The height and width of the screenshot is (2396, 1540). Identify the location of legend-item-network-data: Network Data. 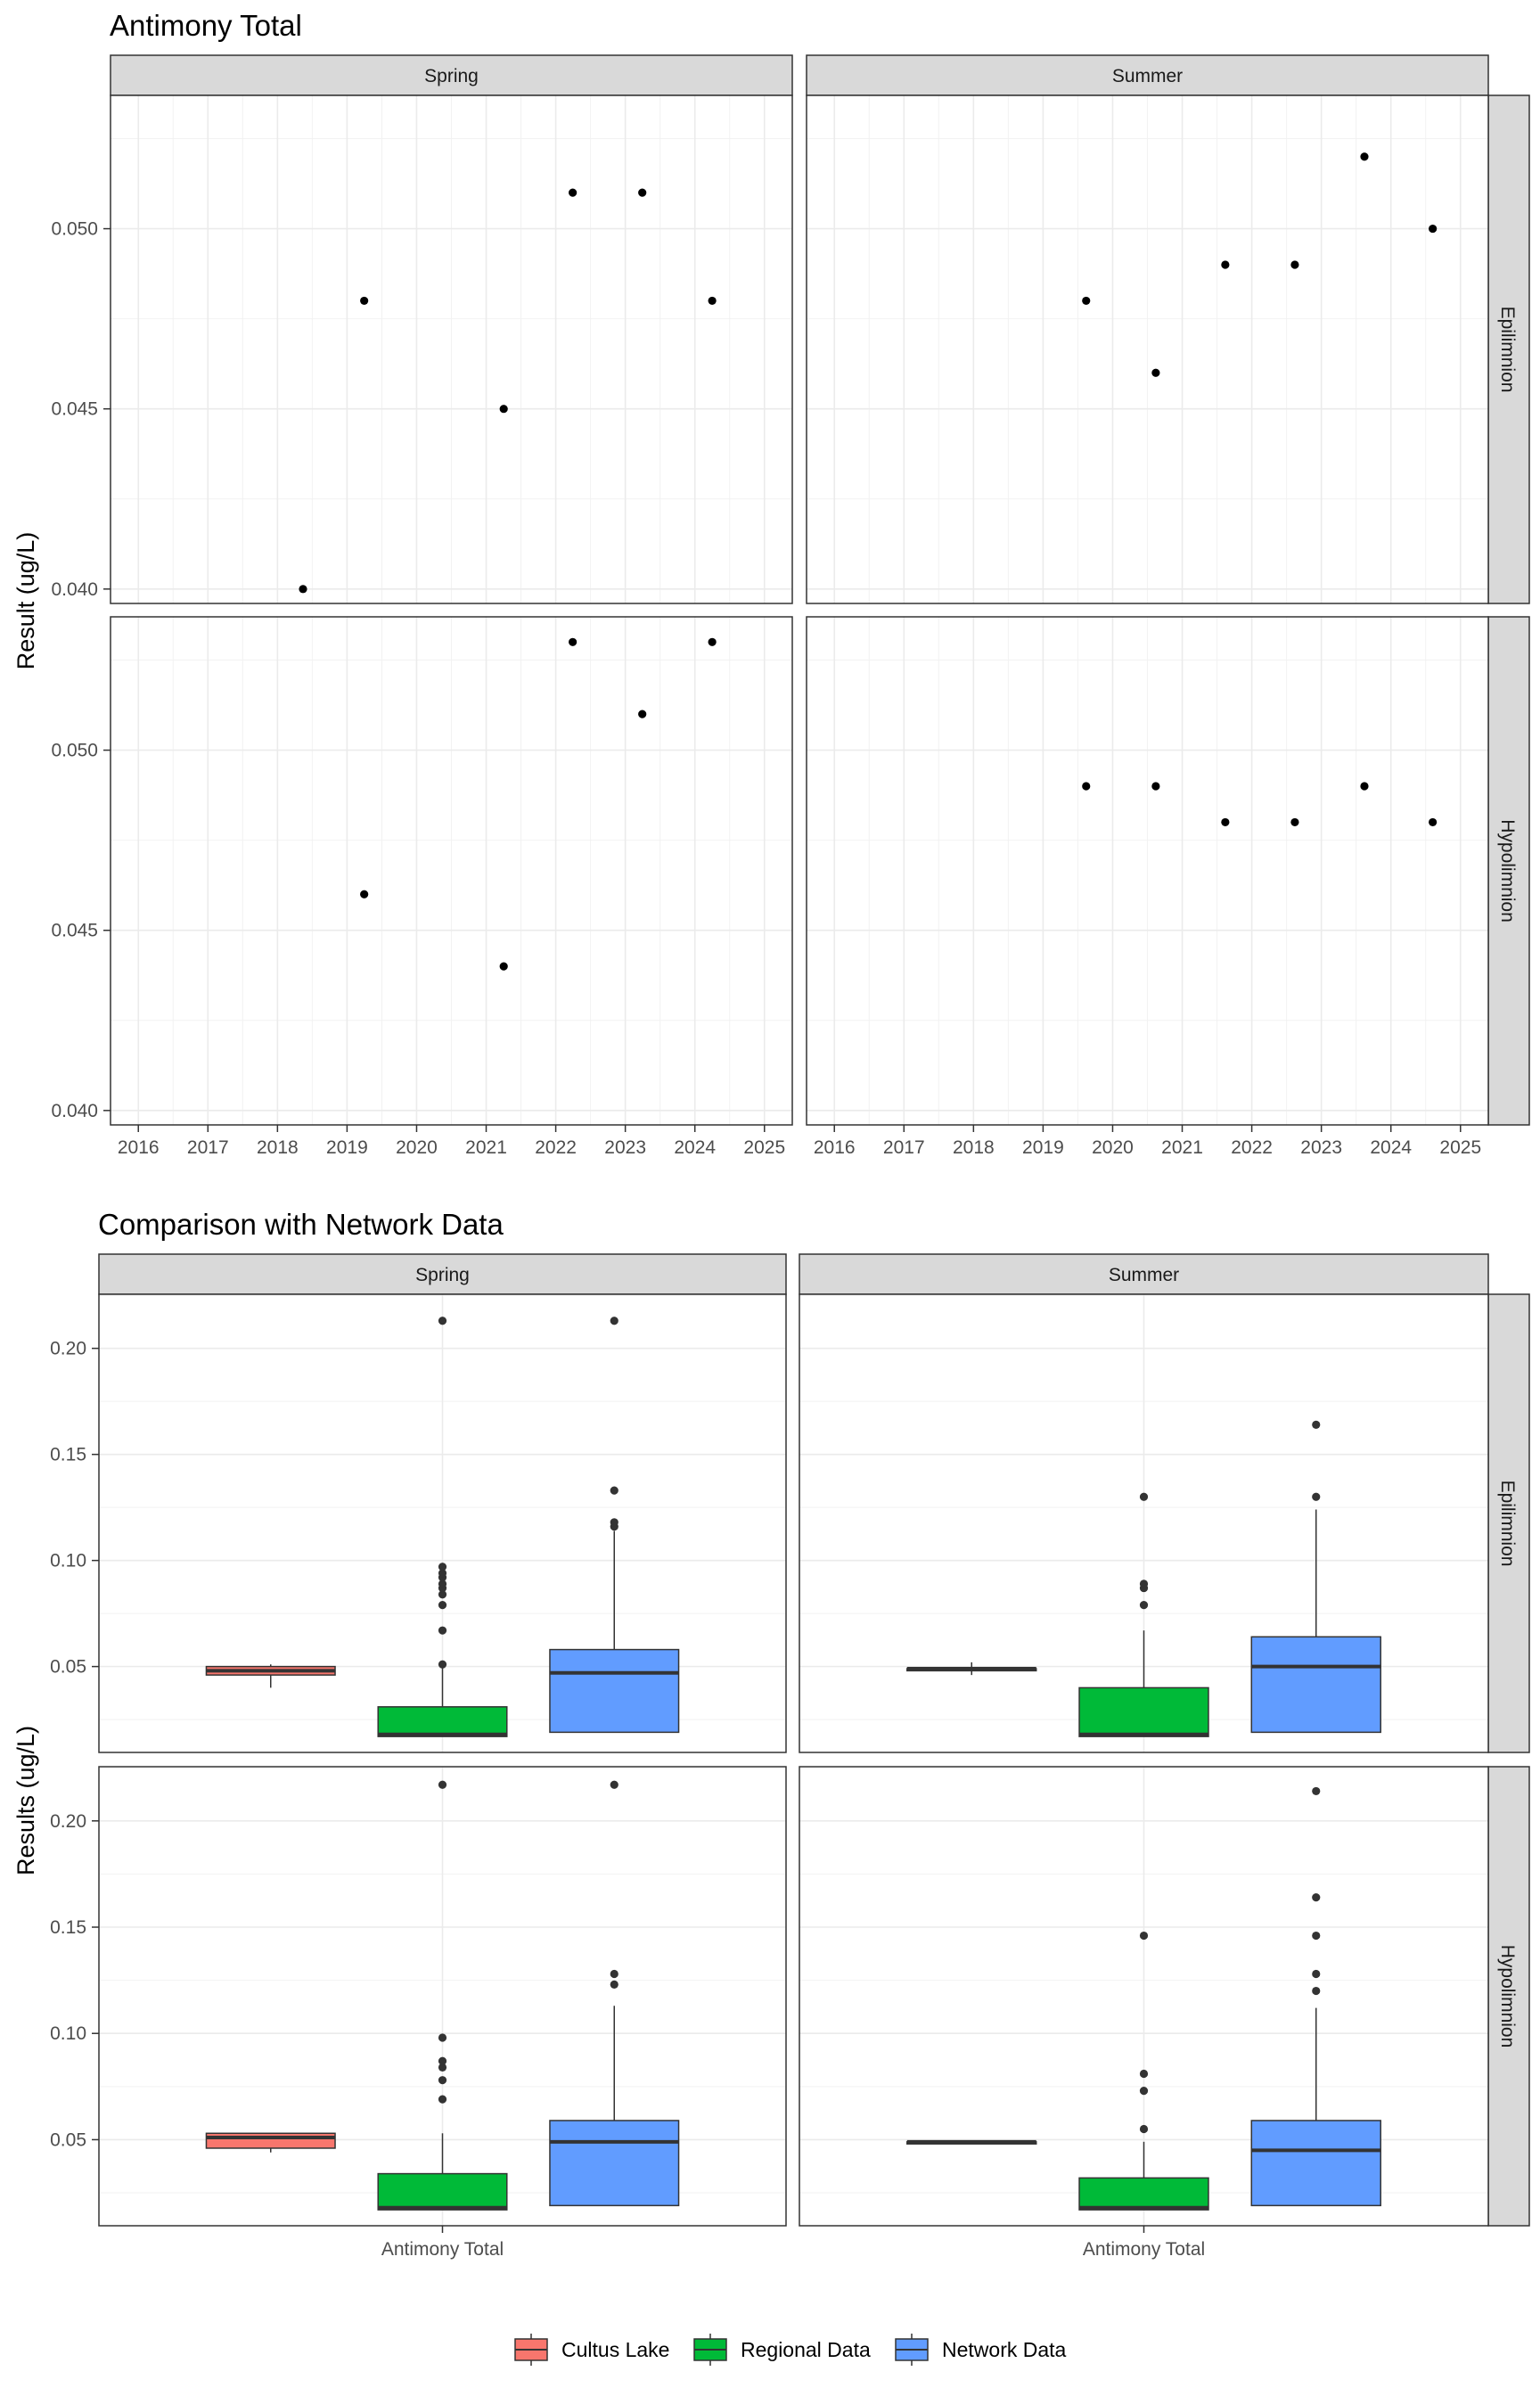
(981, 2350).